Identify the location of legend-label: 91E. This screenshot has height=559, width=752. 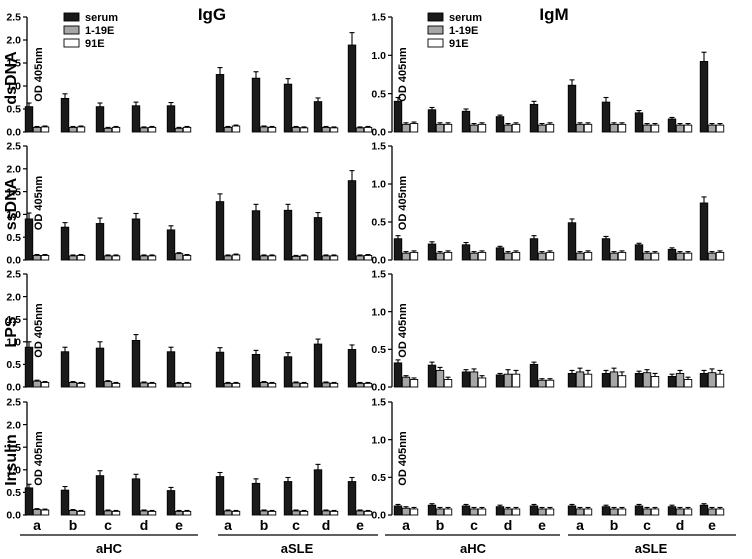
(459, 44).